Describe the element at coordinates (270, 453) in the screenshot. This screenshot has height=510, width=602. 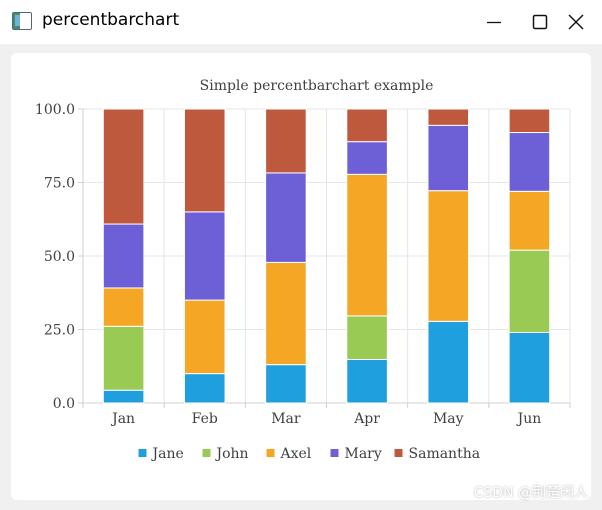
I see `legend-swatch-axel` at that location.